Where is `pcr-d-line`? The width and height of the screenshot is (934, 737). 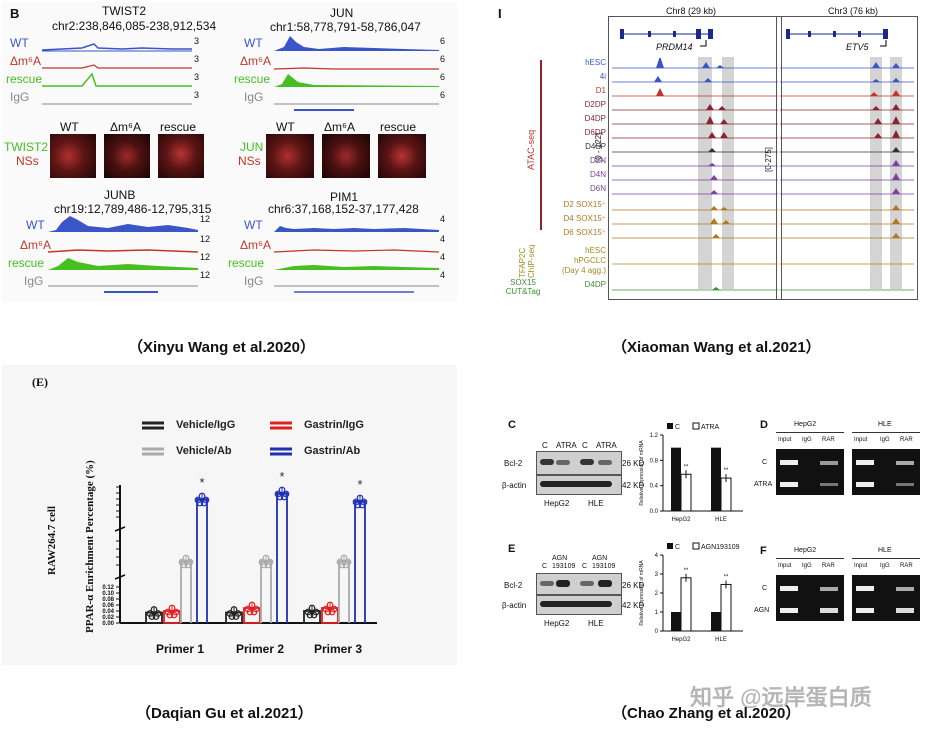 pcr-d-line is located at coordinates (886, 432).